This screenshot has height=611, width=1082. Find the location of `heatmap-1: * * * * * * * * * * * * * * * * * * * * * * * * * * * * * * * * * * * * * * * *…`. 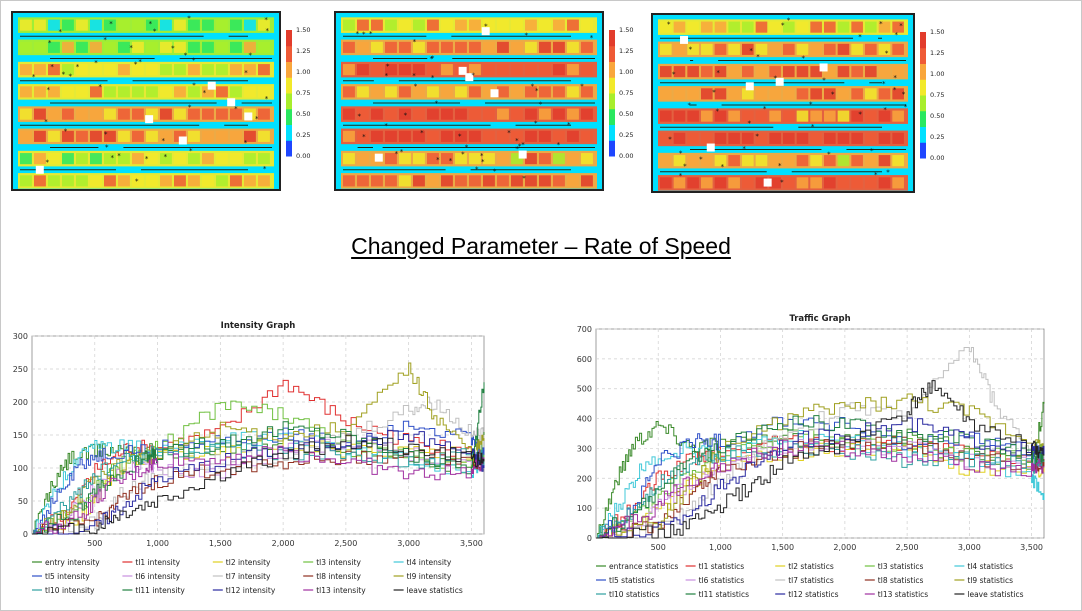

heatmap-1: * * * * * * * * * * * * * * * * * * * * * * * * * * * * * * * * * * * * * * * *… is located at coordinates (165, 105).